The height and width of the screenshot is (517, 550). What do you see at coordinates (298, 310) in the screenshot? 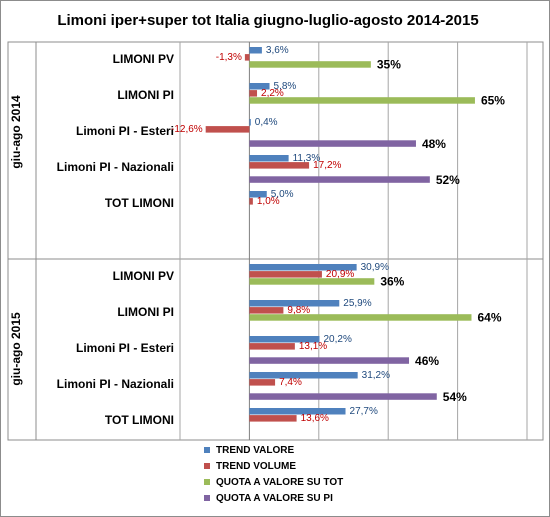
I see `bar-value-label: 9,8%` at bounding box center [298, 310].